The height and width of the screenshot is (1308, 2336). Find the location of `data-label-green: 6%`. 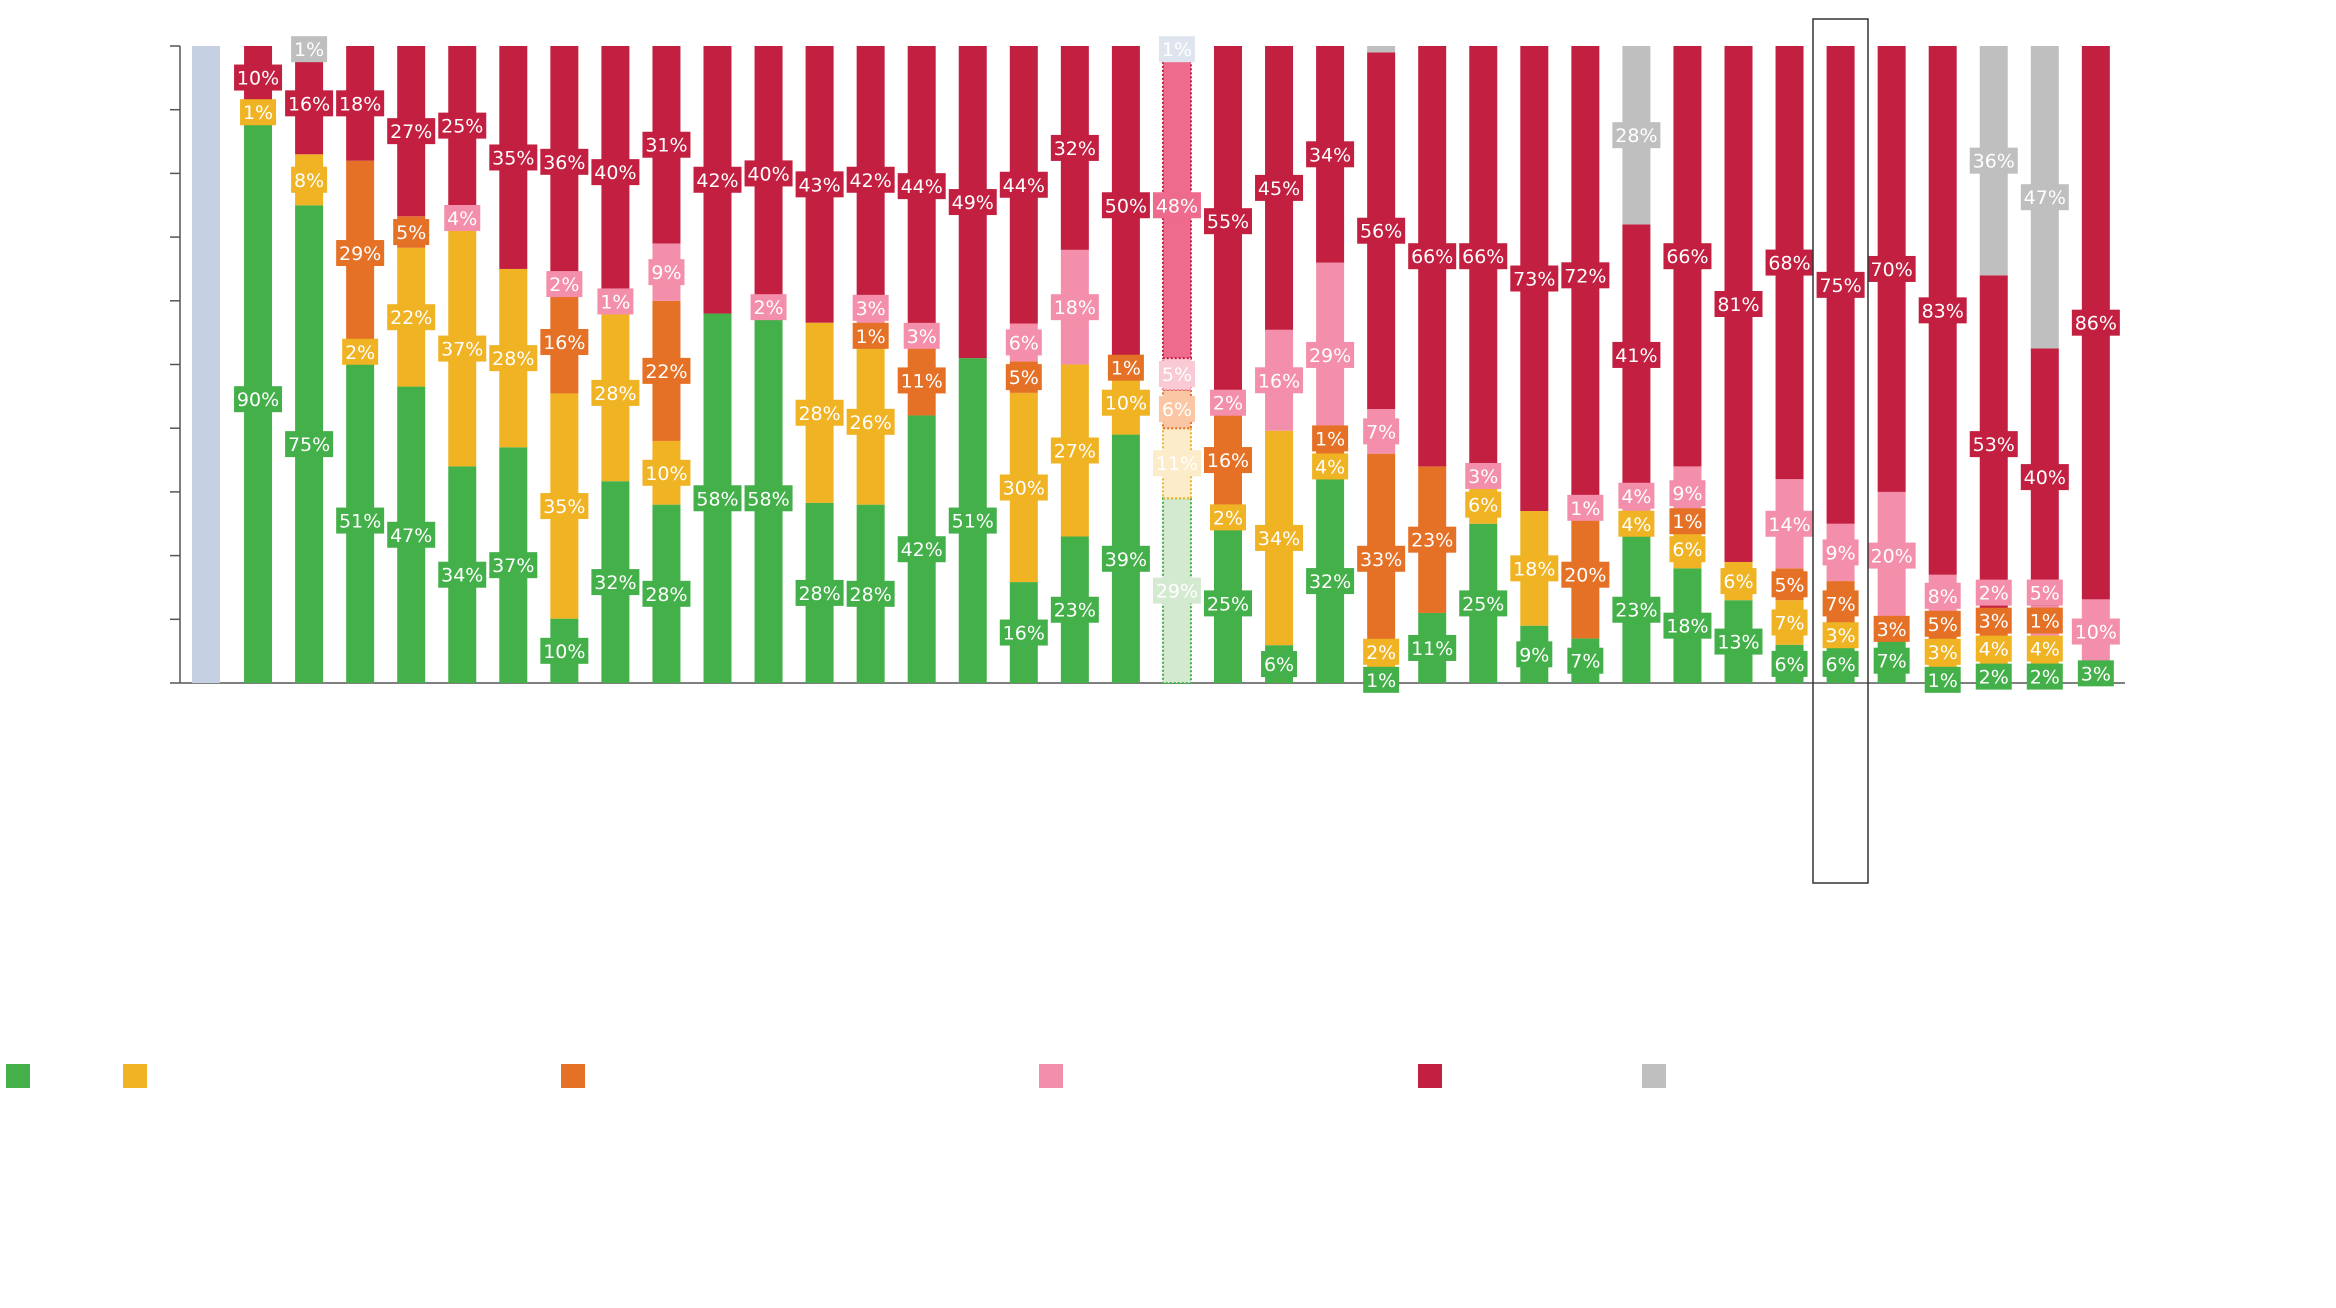

data-label-green: 6% is located at coordinates (1841, 665).